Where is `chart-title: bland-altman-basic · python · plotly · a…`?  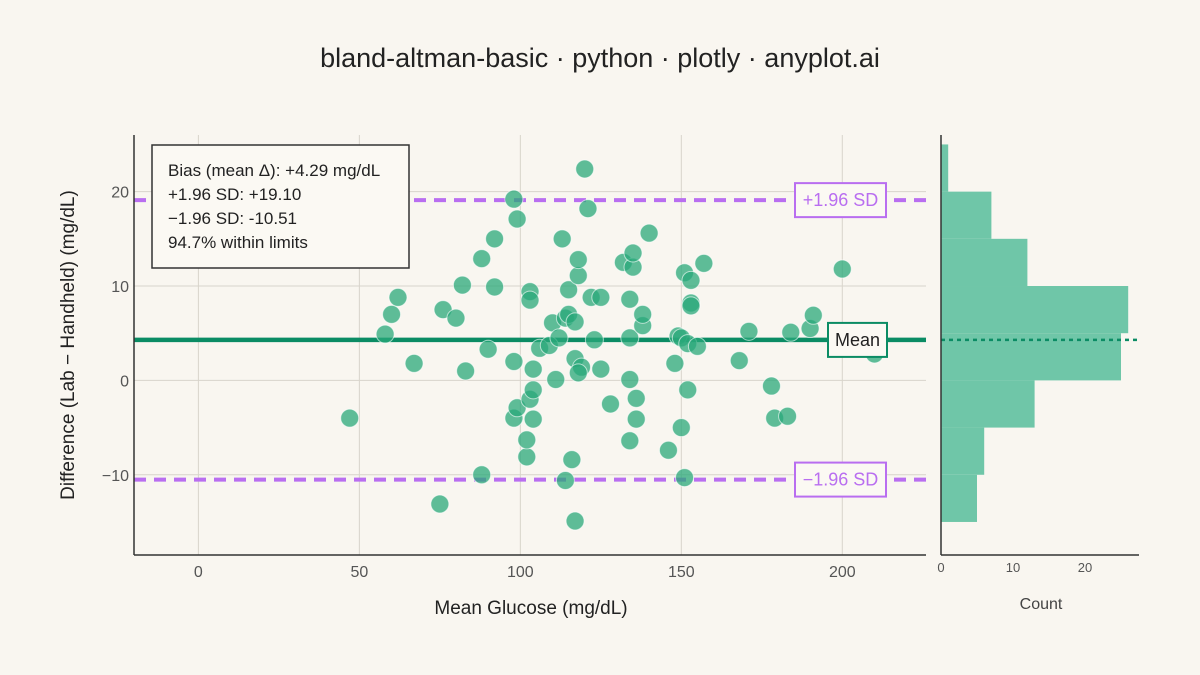
chart-title: bland-altman-basic · python · plotly · a… is located at coordinates (600, 58).